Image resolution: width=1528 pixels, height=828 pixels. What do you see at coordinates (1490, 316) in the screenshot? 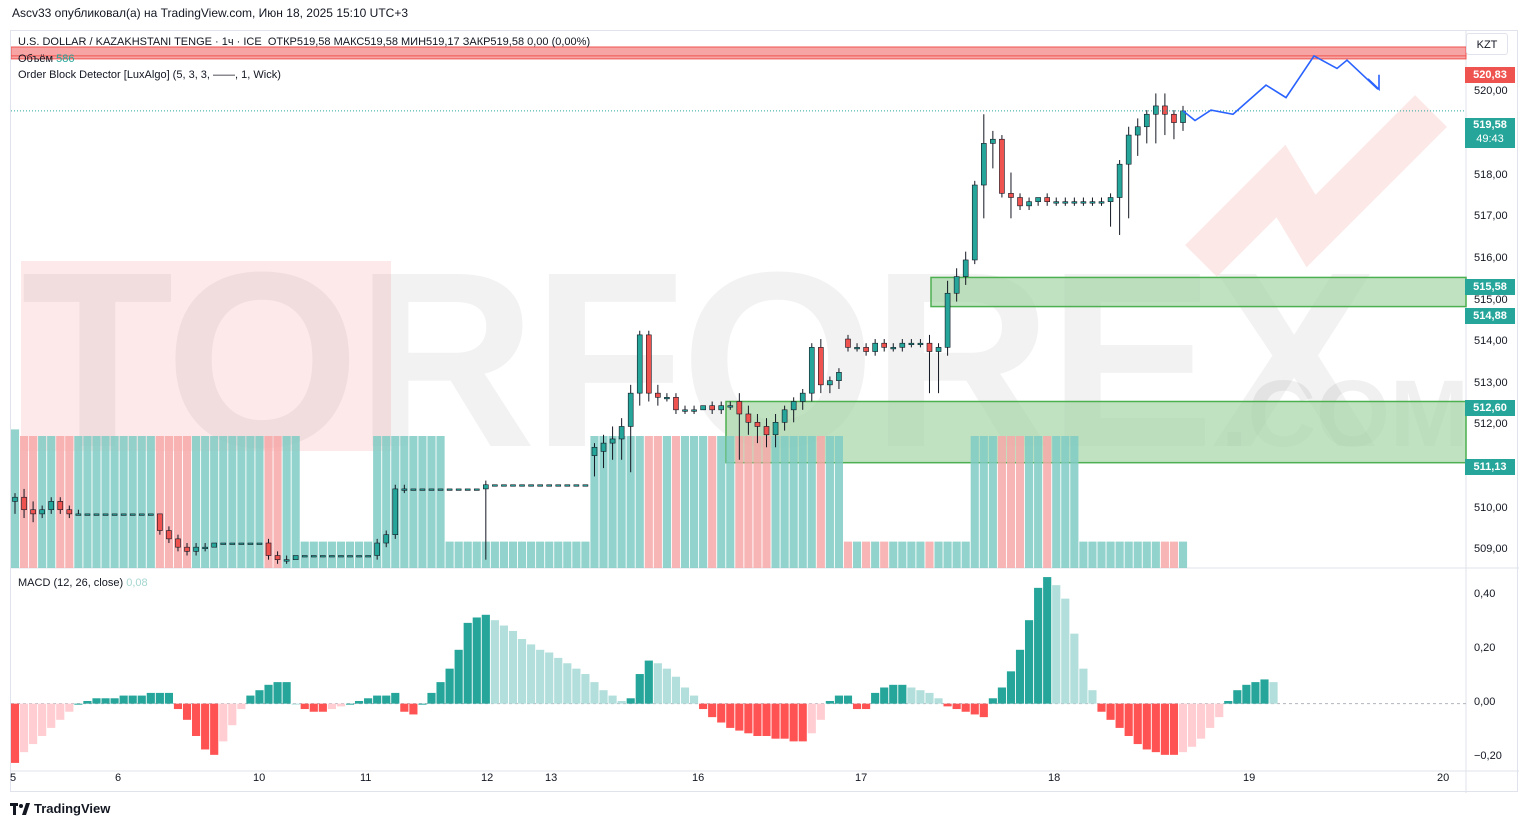
I see `price-tag-ob1-bottom: 514,88` at bounding box center [1490, 316].